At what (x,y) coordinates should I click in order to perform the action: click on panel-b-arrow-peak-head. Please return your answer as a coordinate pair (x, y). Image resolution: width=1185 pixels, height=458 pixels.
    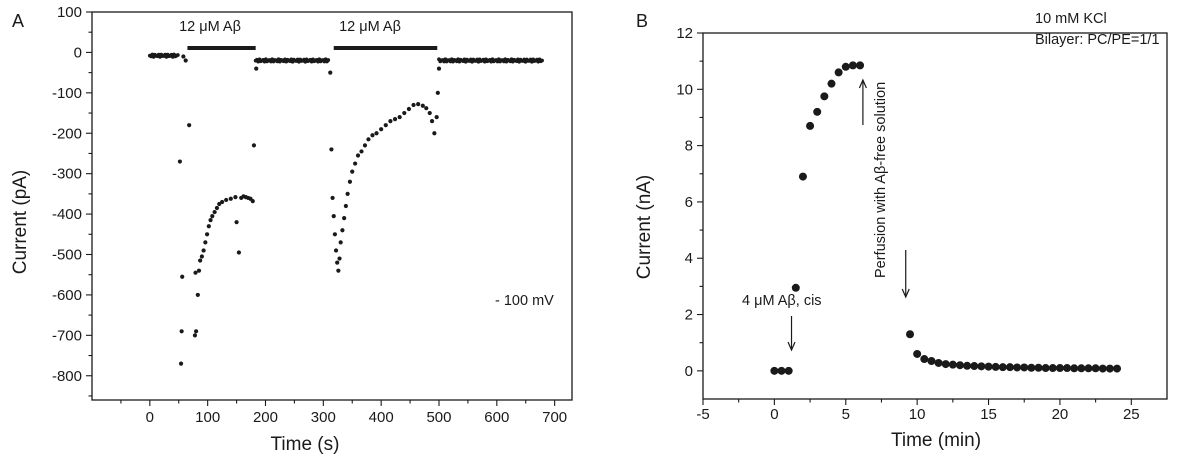
    Looking at the image, I should click on (862, 83).